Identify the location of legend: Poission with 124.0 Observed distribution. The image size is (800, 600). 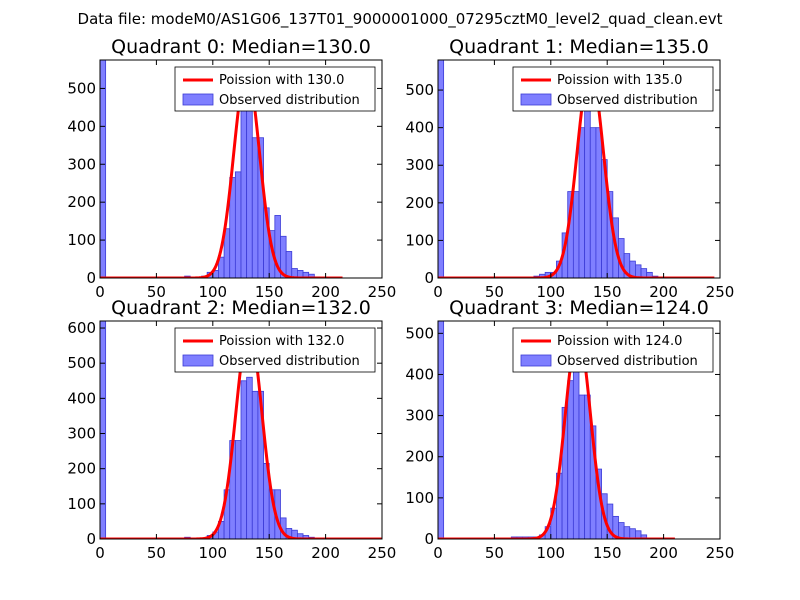
(613, 350).